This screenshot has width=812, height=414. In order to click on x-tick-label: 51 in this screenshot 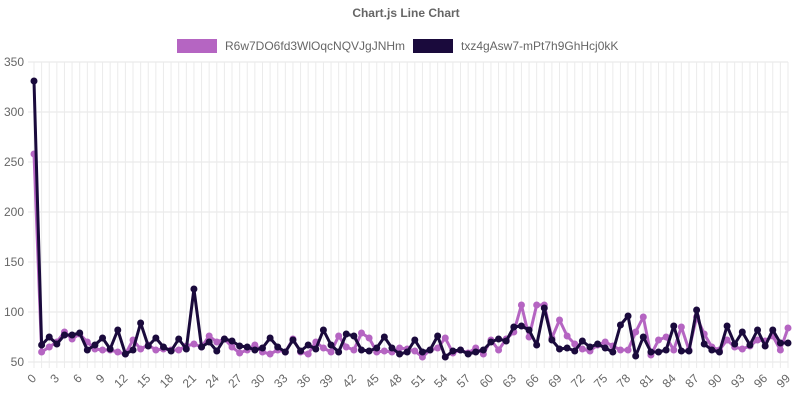, I will do `click(418, 381)`.